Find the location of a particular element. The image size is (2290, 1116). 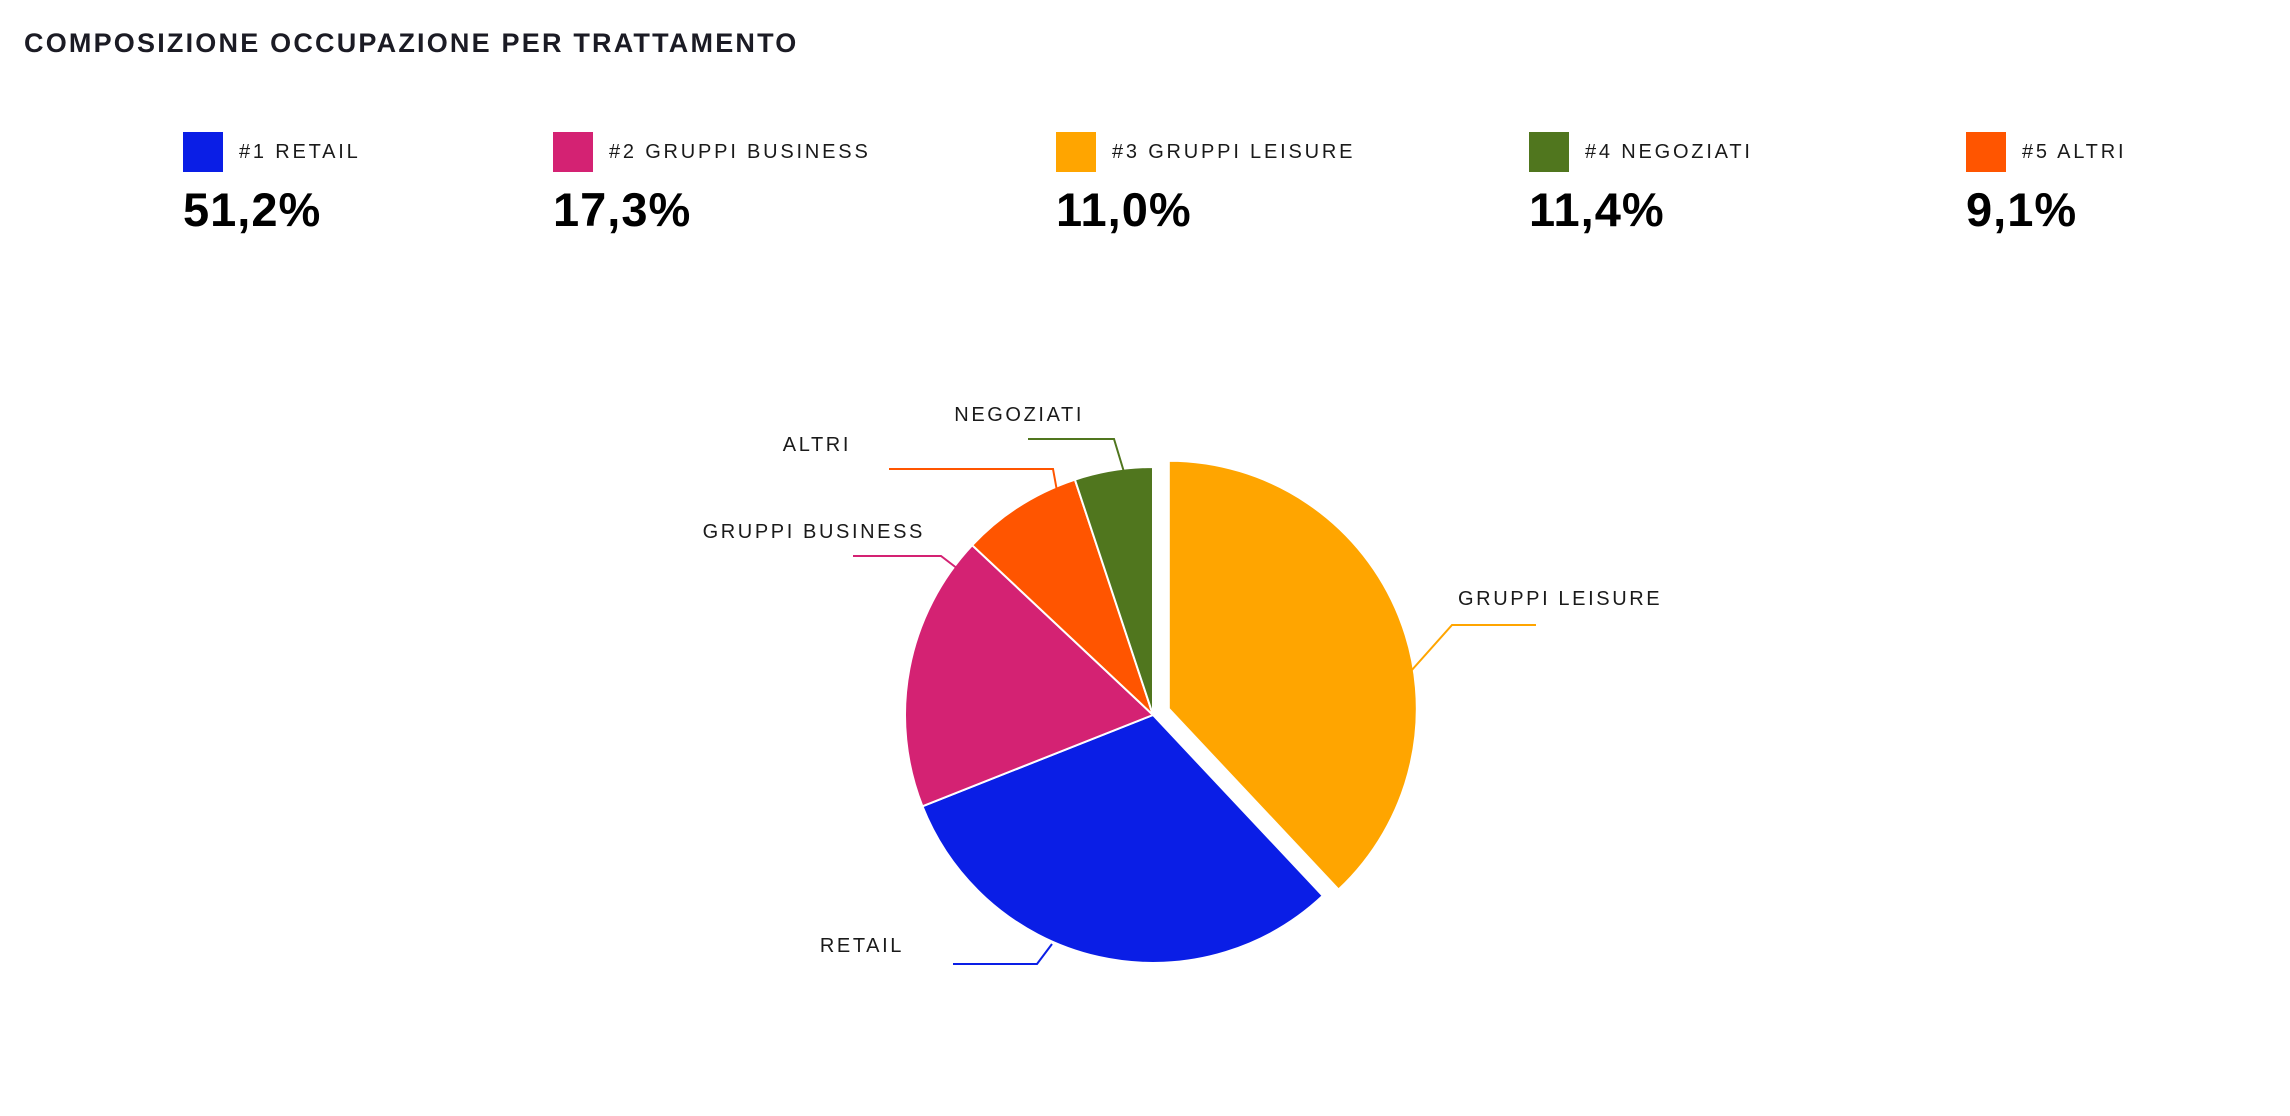

pie-slice-altri is located at coordinates (1062, 597).